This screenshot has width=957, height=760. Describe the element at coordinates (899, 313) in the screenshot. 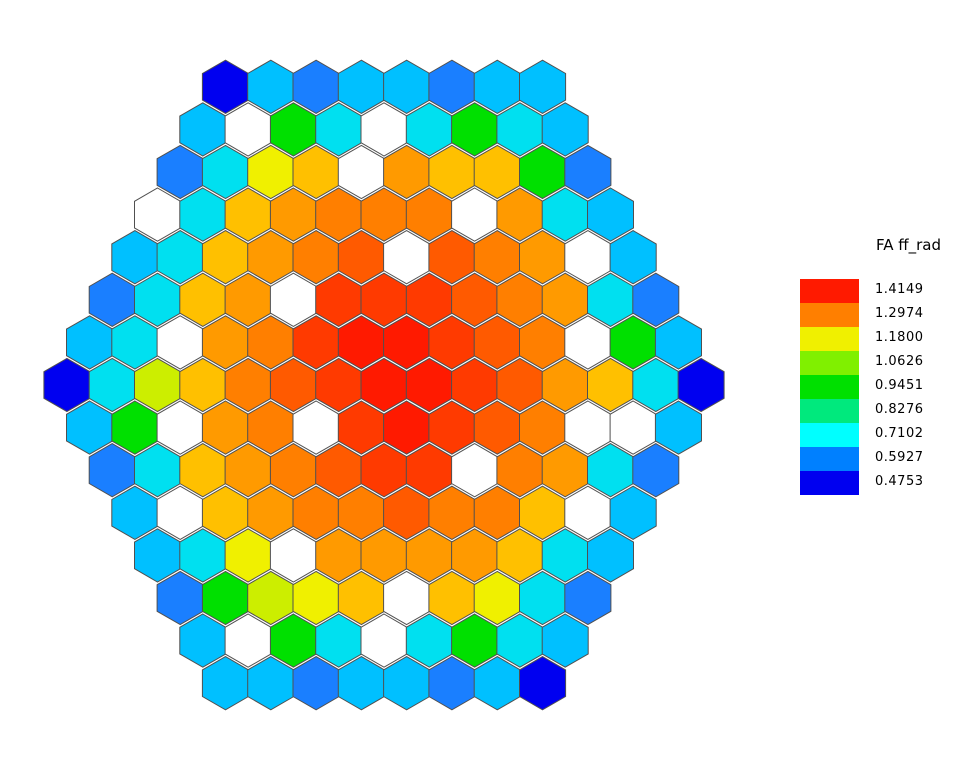

I see `legend-label: 1.2974` at that location.